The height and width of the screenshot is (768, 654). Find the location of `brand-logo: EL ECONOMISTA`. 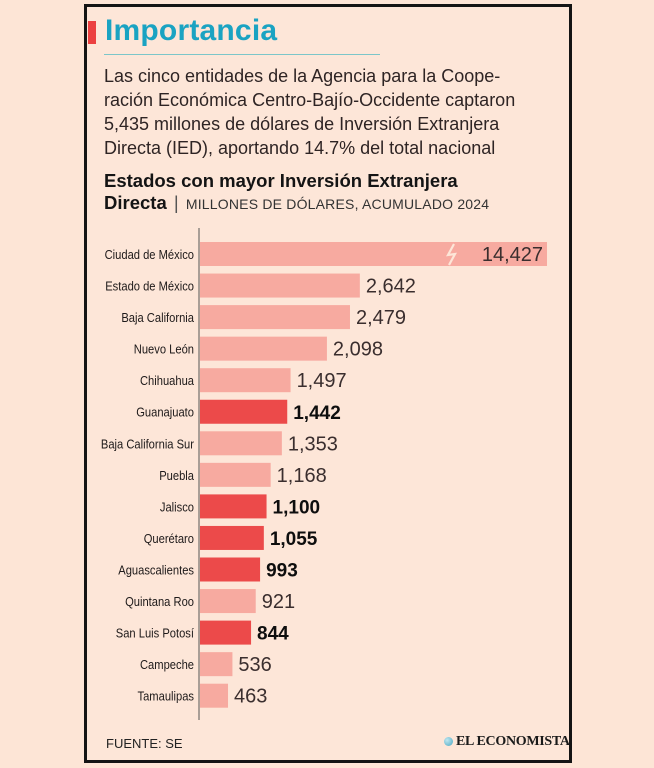

brand-logo: EL ECONOMISTA is located at coordinates (507, 742).